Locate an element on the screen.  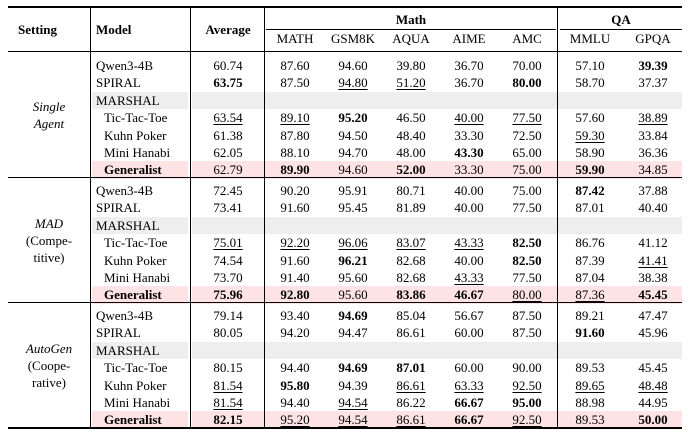
cell-average: 80.05 is located at coordinates (228, 333).